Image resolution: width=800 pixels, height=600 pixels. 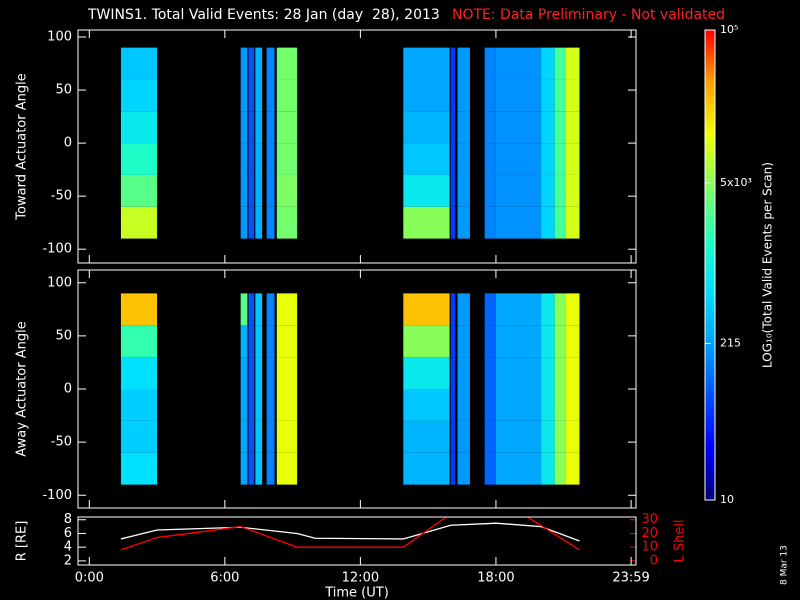 What do you see at coordinates (588, 15) in the screenshot?
I see `note: NOTE: Data Preliminary - Not validated` at bounding box center [588, 15].